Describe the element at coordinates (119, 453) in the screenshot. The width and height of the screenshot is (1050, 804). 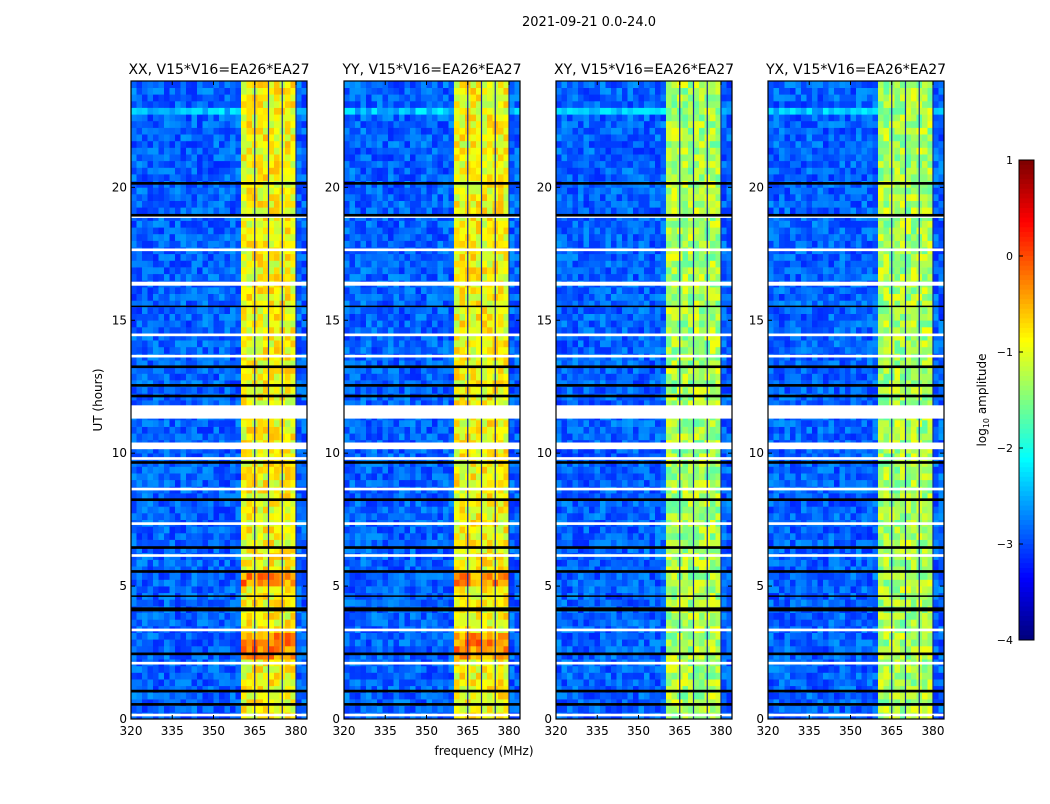
I see `y-tick-label: 10` at that location.